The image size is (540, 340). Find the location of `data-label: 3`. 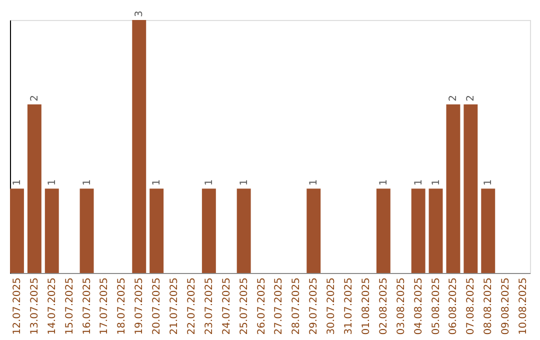

data-label: 3 is located at coordinates (140, 13).